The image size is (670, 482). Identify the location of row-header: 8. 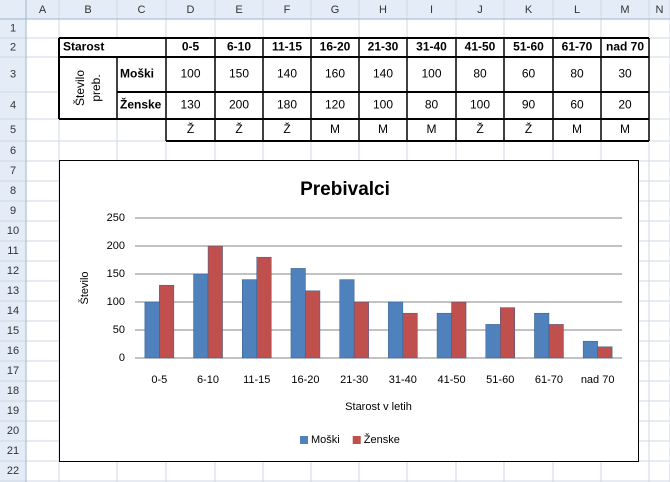
(13, 191).